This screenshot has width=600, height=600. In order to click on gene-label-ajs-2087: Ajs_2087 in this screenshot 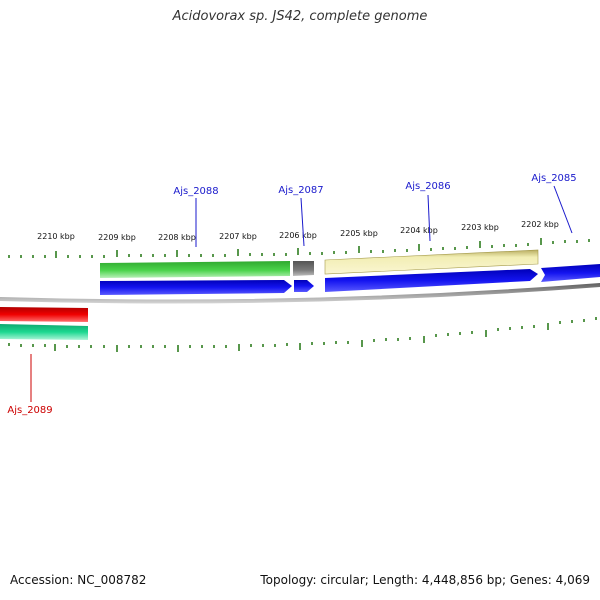, I will do `click(300, 190)`.